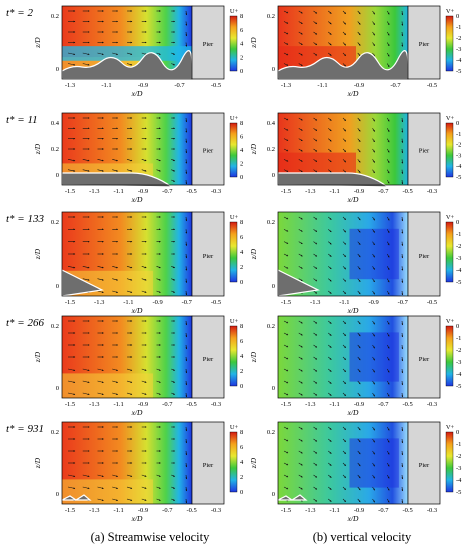  What do you see at coordinates (117, 180) in the screenshot?
I see `scour-bed` at bounding box center [117, 180].